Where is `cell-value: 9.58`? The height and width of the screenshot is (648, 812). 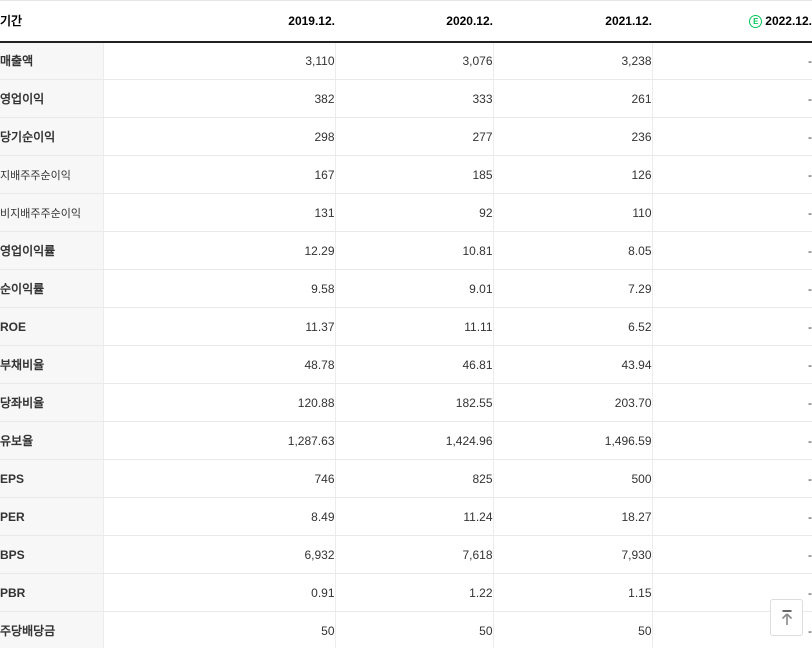 cell-value: 9.58 is located at coordinates (218, 288).